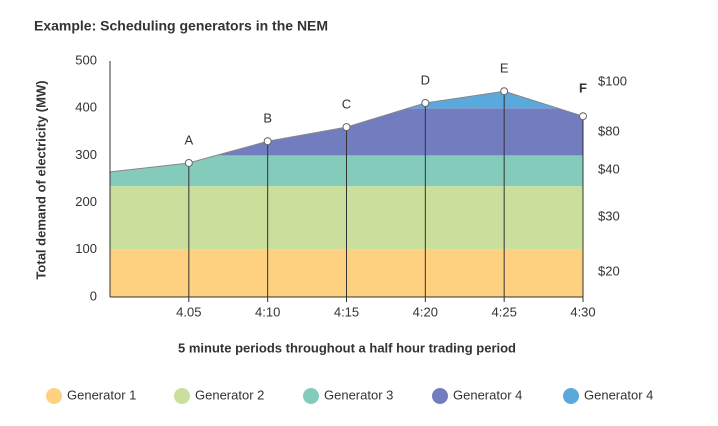 The image size is (718, 426). What do you see at coordinates (188, 139) in the screenshot?
I see `point-label: A` at bounding box center [188, 139].